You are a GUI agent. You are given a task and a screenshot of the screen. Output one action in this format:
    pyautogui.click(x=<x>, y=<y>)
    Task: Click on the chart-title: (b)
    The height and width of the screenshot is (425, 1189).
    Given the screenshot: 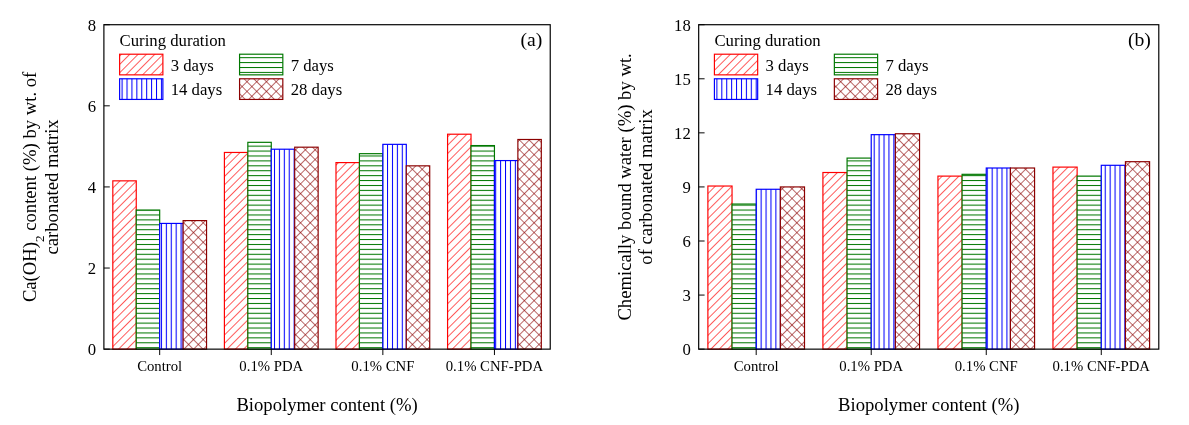 What is the action you would take?
    pyautogui.click(x=1139, y=40)
    